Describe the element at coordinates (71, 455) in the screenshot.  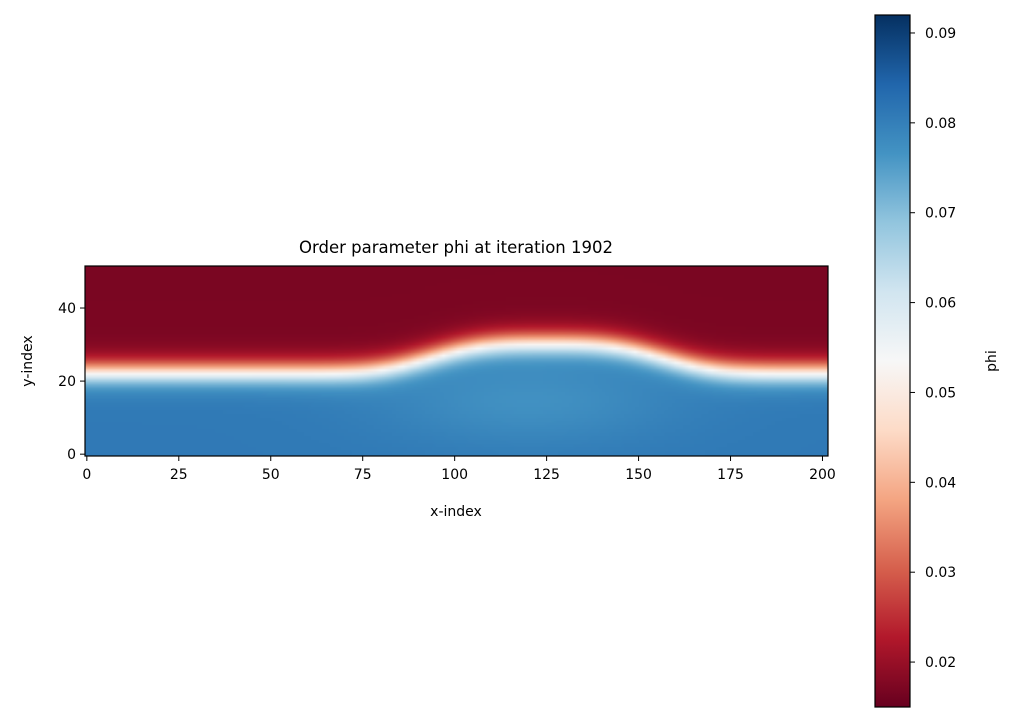
I see `y-tick-label: 0` at that location.